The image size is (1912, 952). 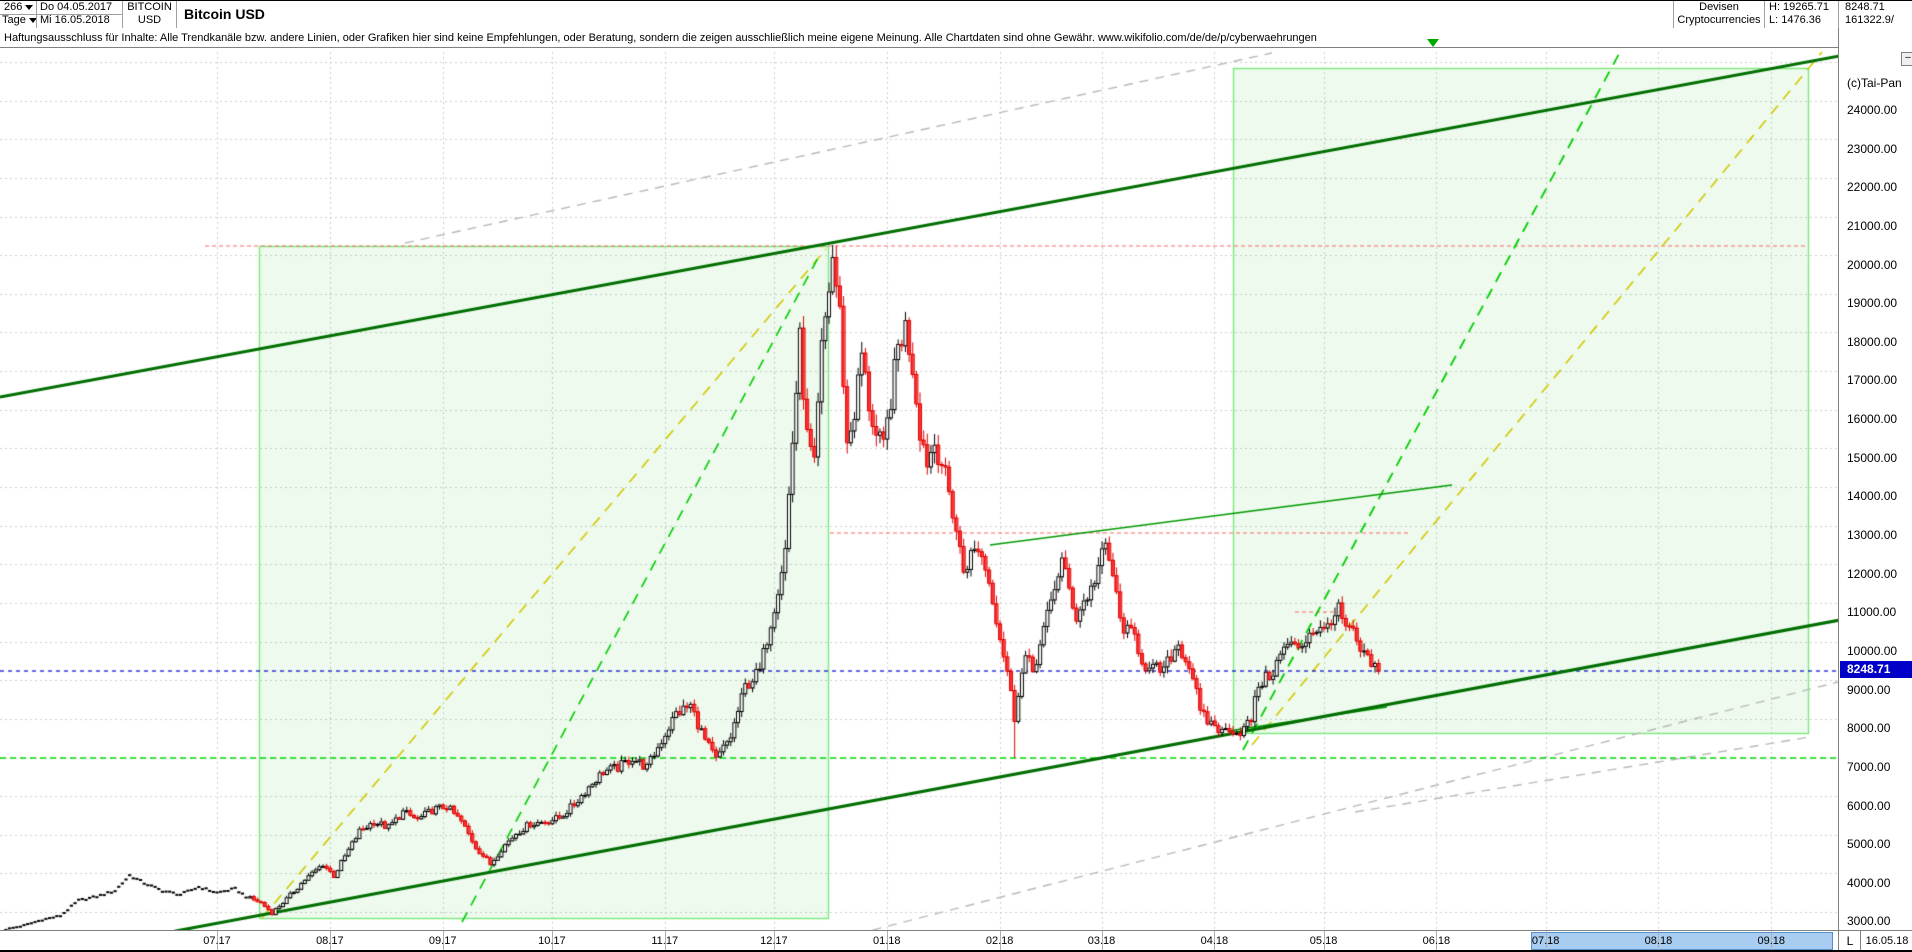 I want to click on month-axis-label: 09.17, so click(x=442, y=941).